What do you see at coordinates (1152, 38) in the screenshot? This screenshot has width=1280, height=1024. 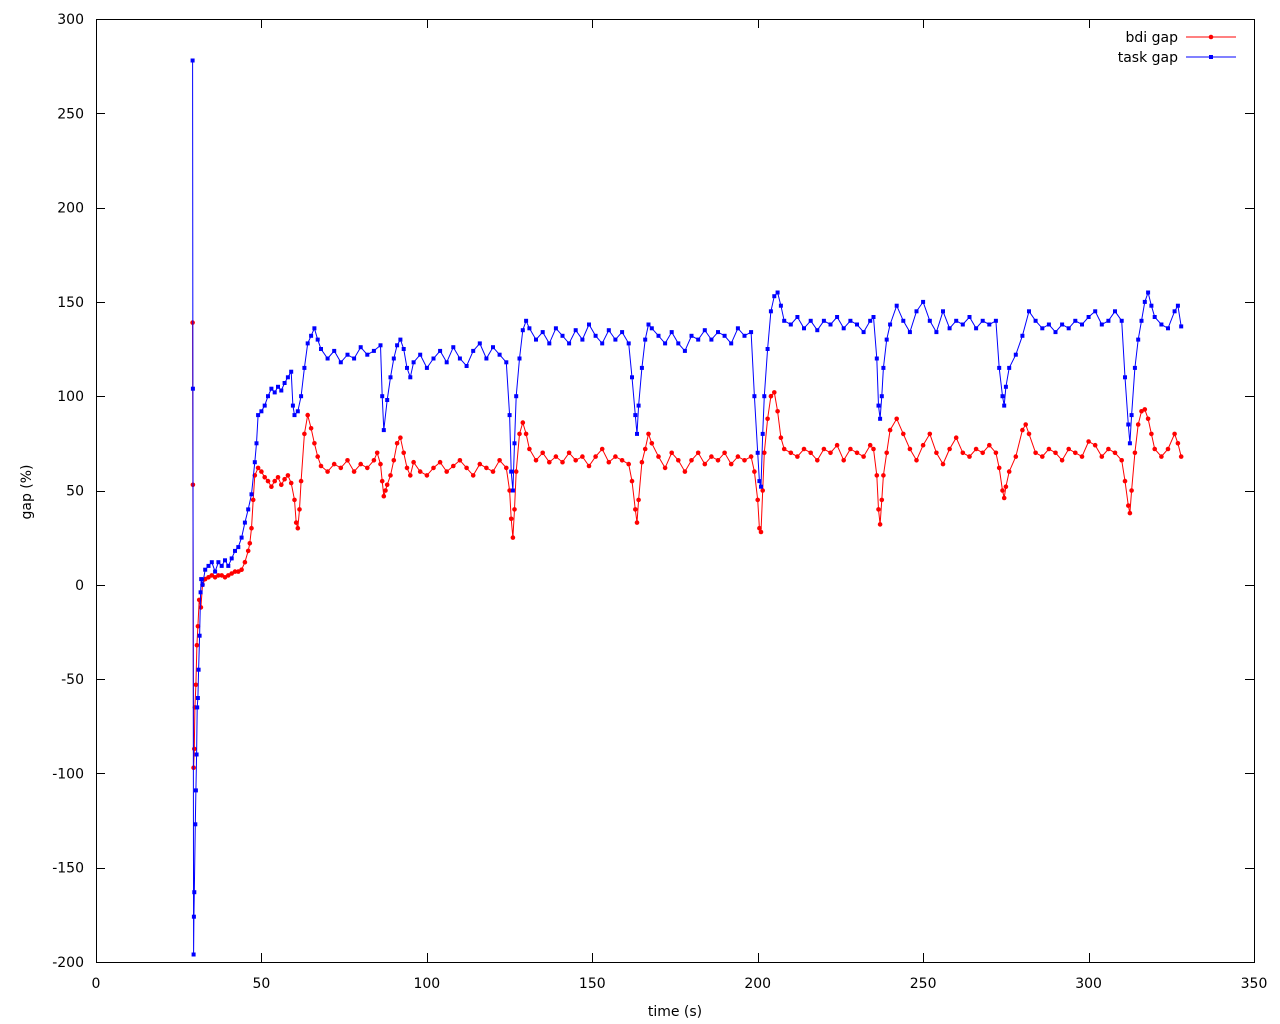 I see `legend-label: bdi gap` at bounding box center [1152, 38].